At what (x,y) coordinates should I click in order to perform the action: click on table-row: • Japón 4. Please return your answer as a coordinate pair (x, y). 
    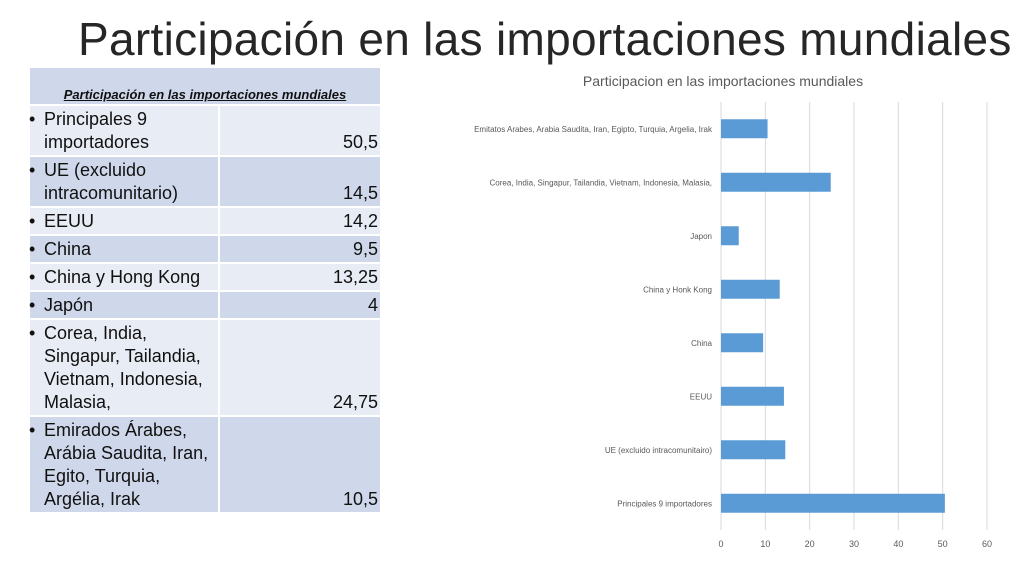
    Looking at the image, I should click on (205, 305).